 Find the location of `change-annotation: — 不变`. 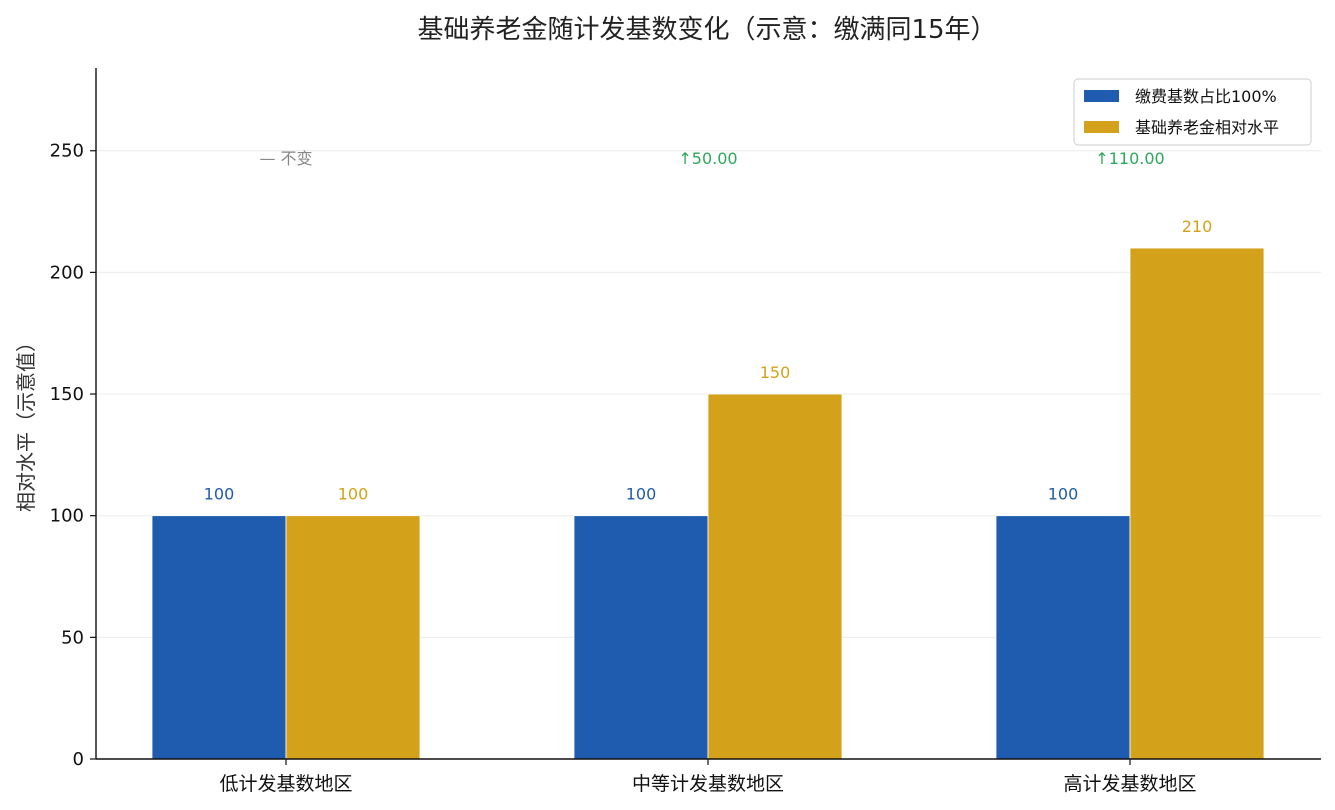

change-annotation: — 不变 is located at coordinates (285, 158).